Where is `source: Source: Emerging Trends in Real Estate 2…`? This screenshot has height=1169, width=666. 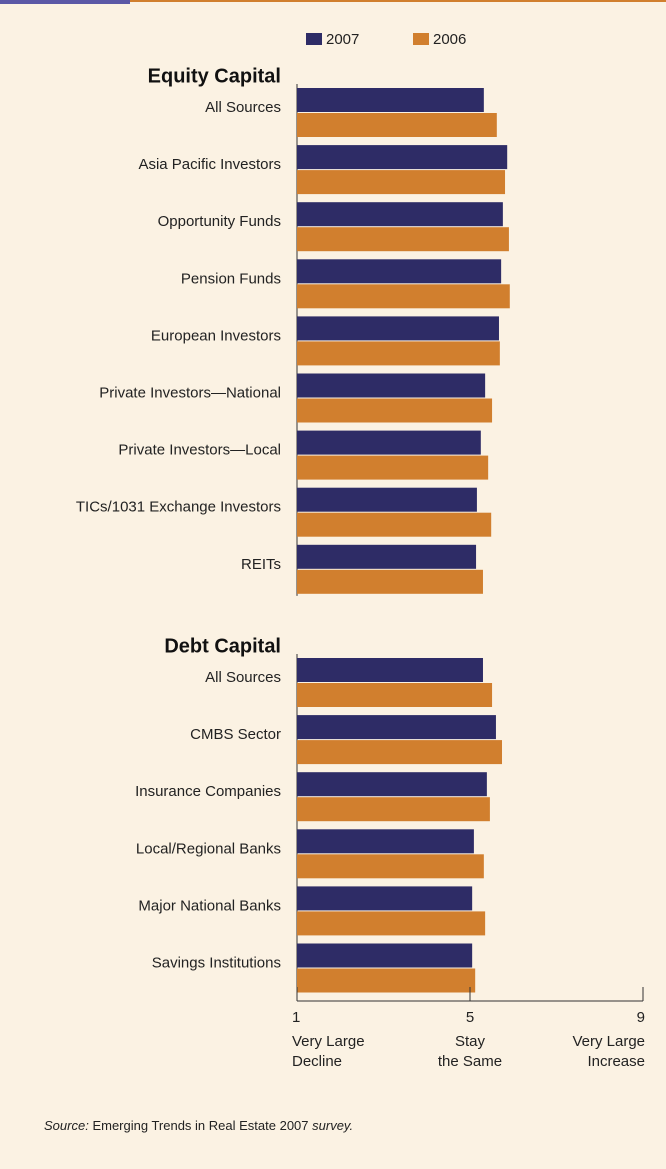 source: Source: Emerging Trends in Real Estate 2… is located at coordinates (198, 1125).